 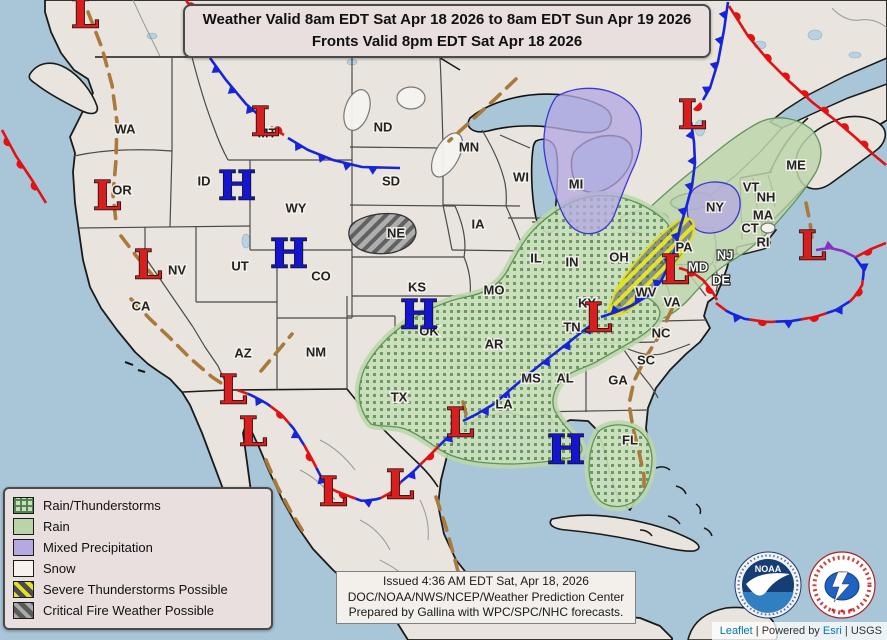 What do you see at coordinates (846, 631) in the screenshot?
I see `attribution-sep2: |` at bounding box center [846, 631].